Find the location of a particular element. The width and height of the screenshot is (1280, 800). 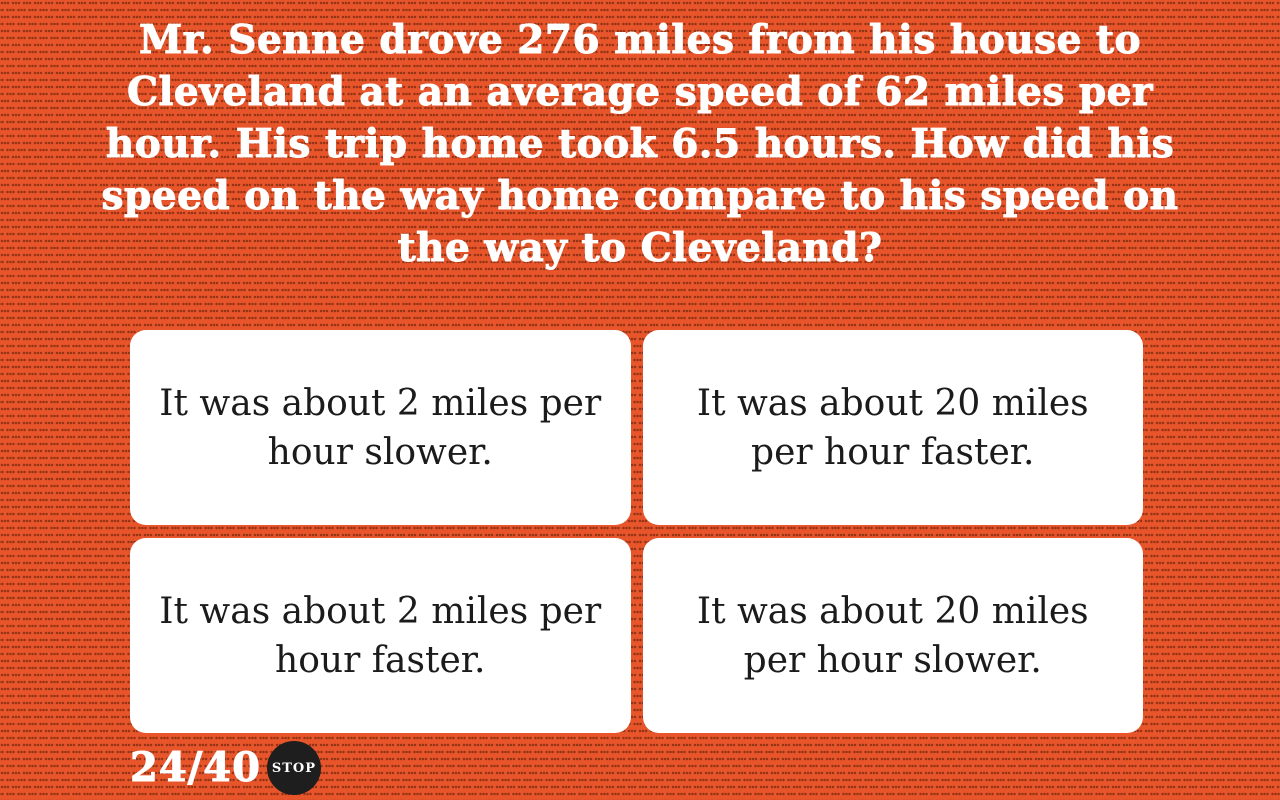

answer-card-2: It was about 20 miles per hour faster. is located at coordinates (892, 427).